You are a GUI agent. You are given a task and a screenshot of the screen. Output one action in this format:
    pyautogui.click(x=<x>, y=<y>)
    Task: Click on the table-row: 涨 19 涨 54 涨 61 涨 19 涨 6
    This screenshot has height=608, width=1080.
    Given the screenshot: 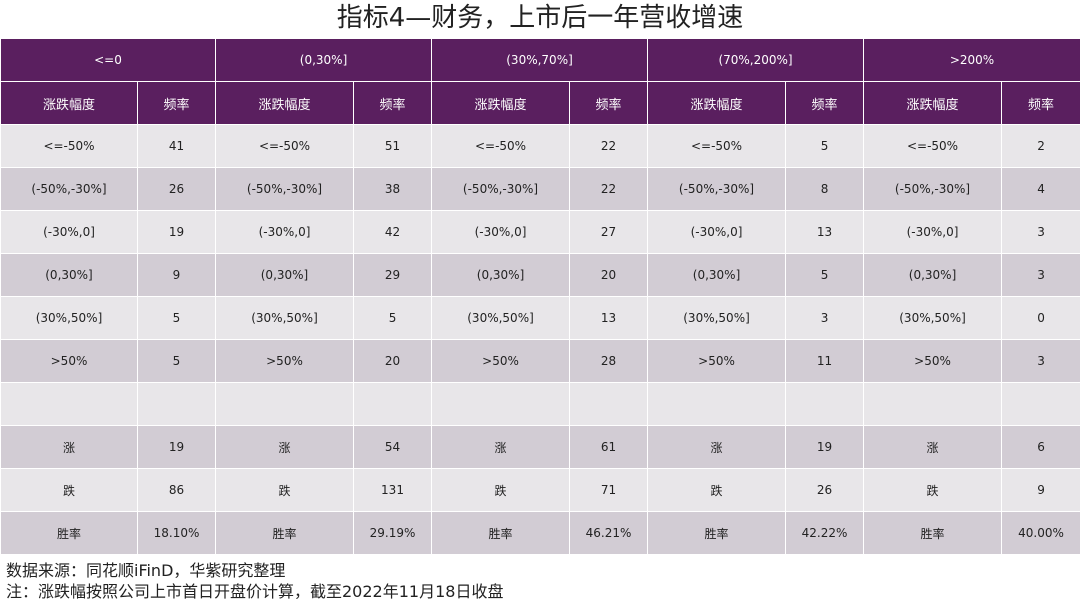 What is the action you would take?
    pyautogui.click(x=540, y=447)
    